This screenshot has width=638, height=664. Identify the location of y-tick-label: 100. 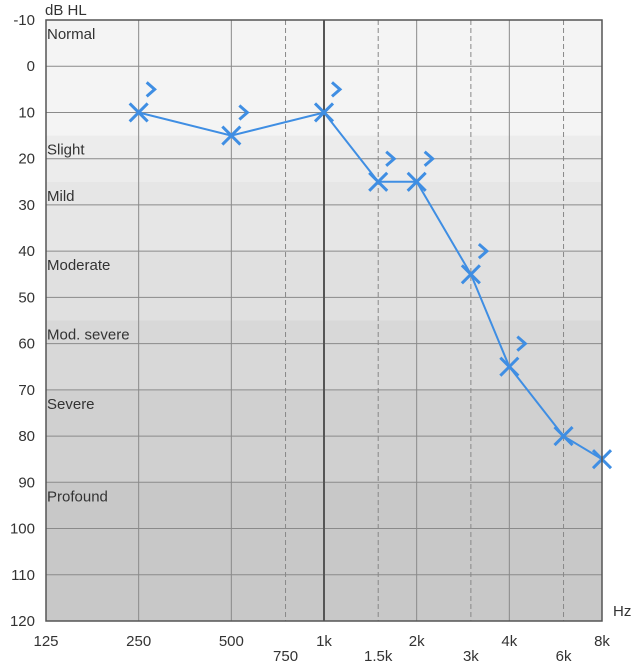
(22, 529).